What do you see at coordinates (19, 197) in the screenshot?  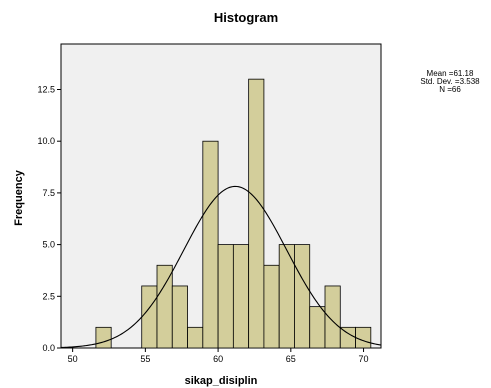 I see `y-axis-label: Frequency` at bounding box center [19, 197].